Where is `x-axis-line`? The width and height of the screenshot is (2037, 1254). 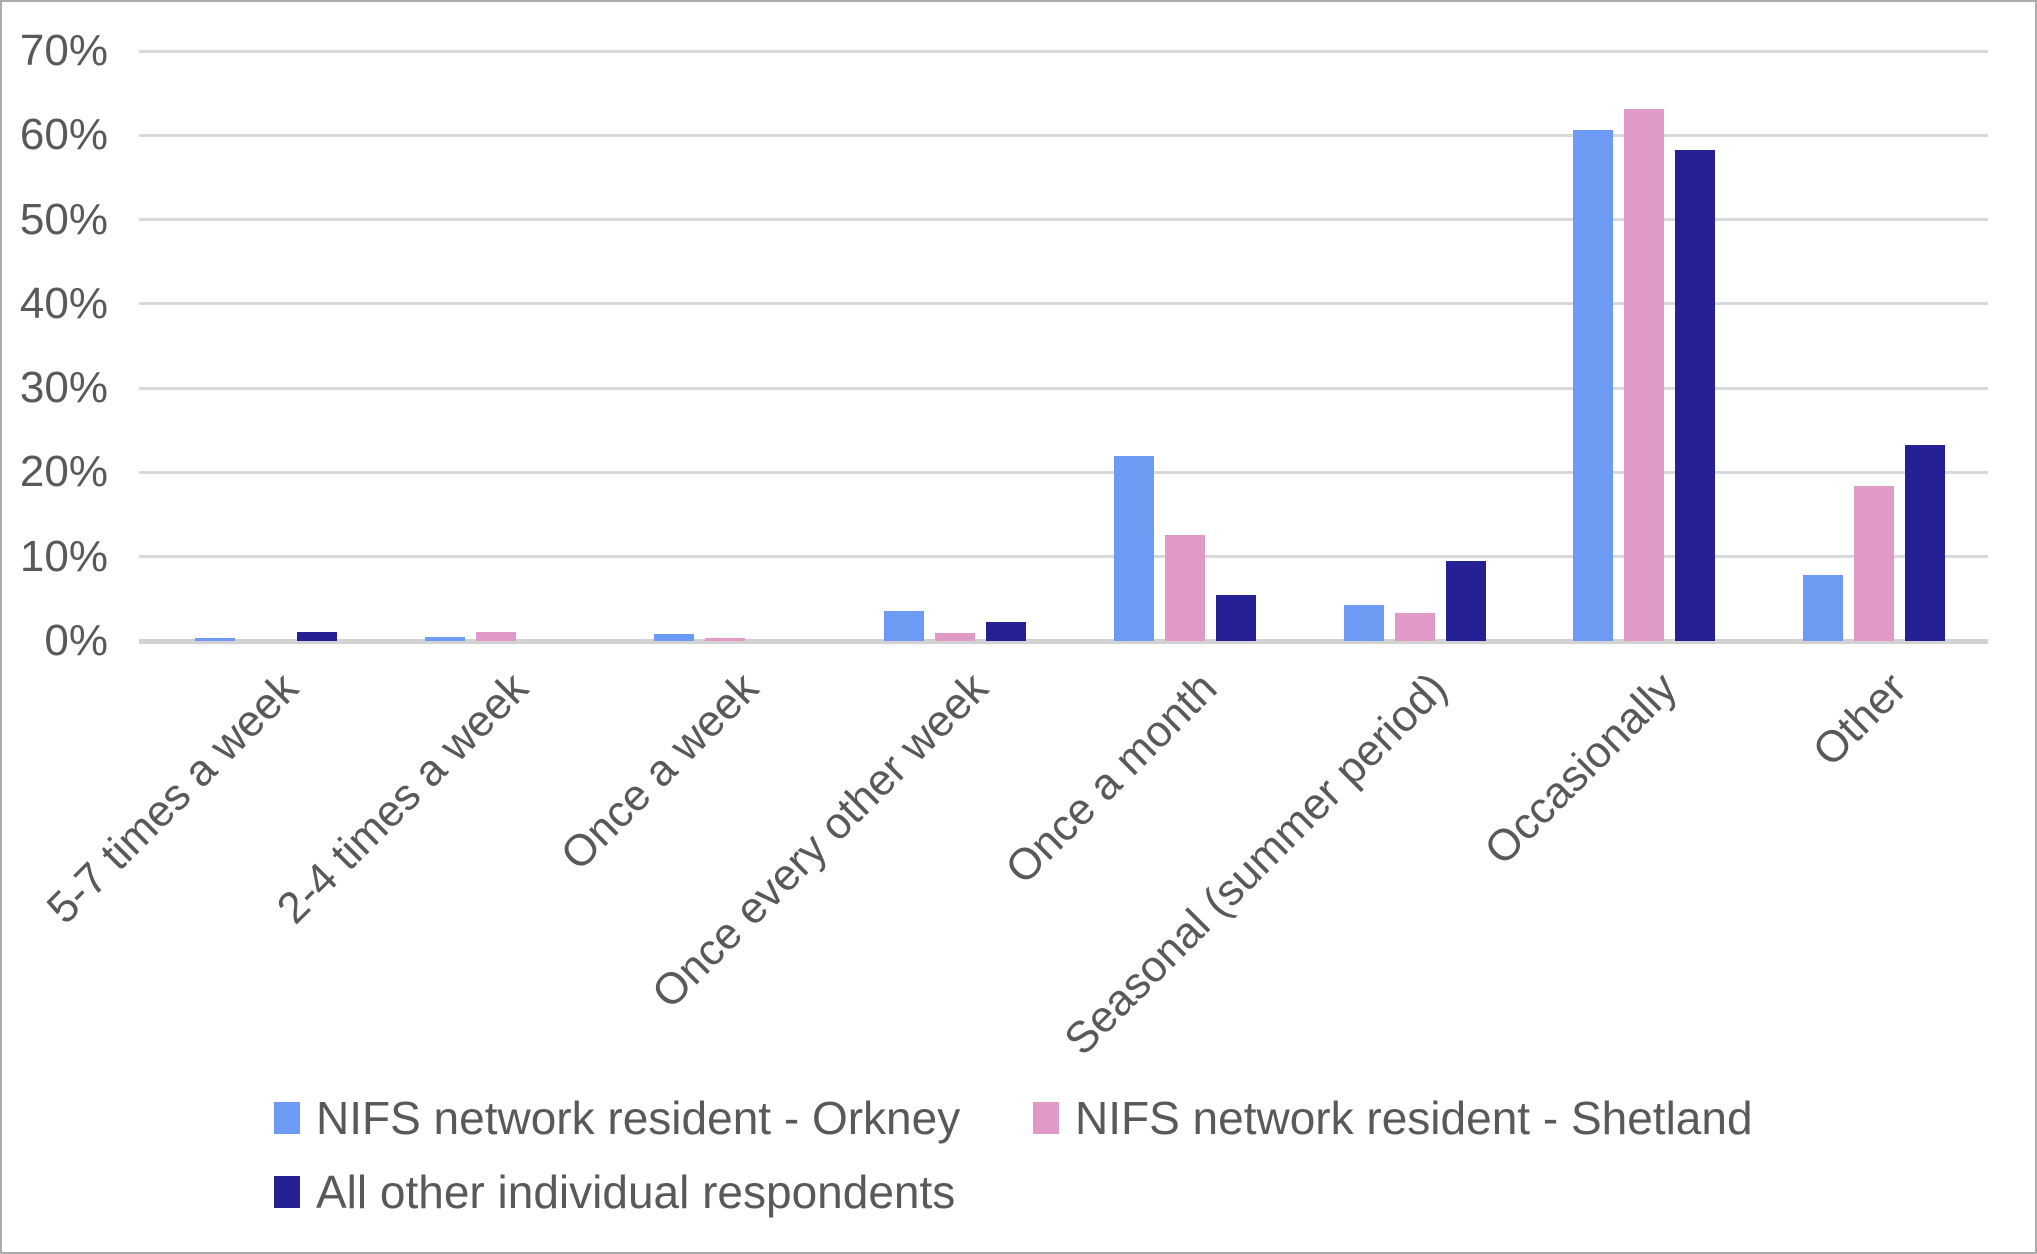 x-axis-line is located at coordinates (1063, 641).